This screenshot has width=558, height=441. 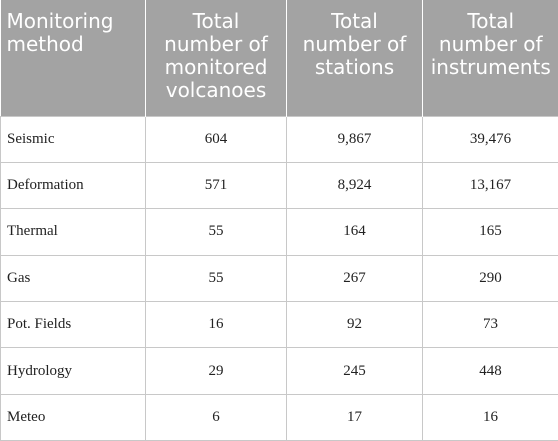 I want to click on cell-instruments: 39,476, so click(x=490, y=139).